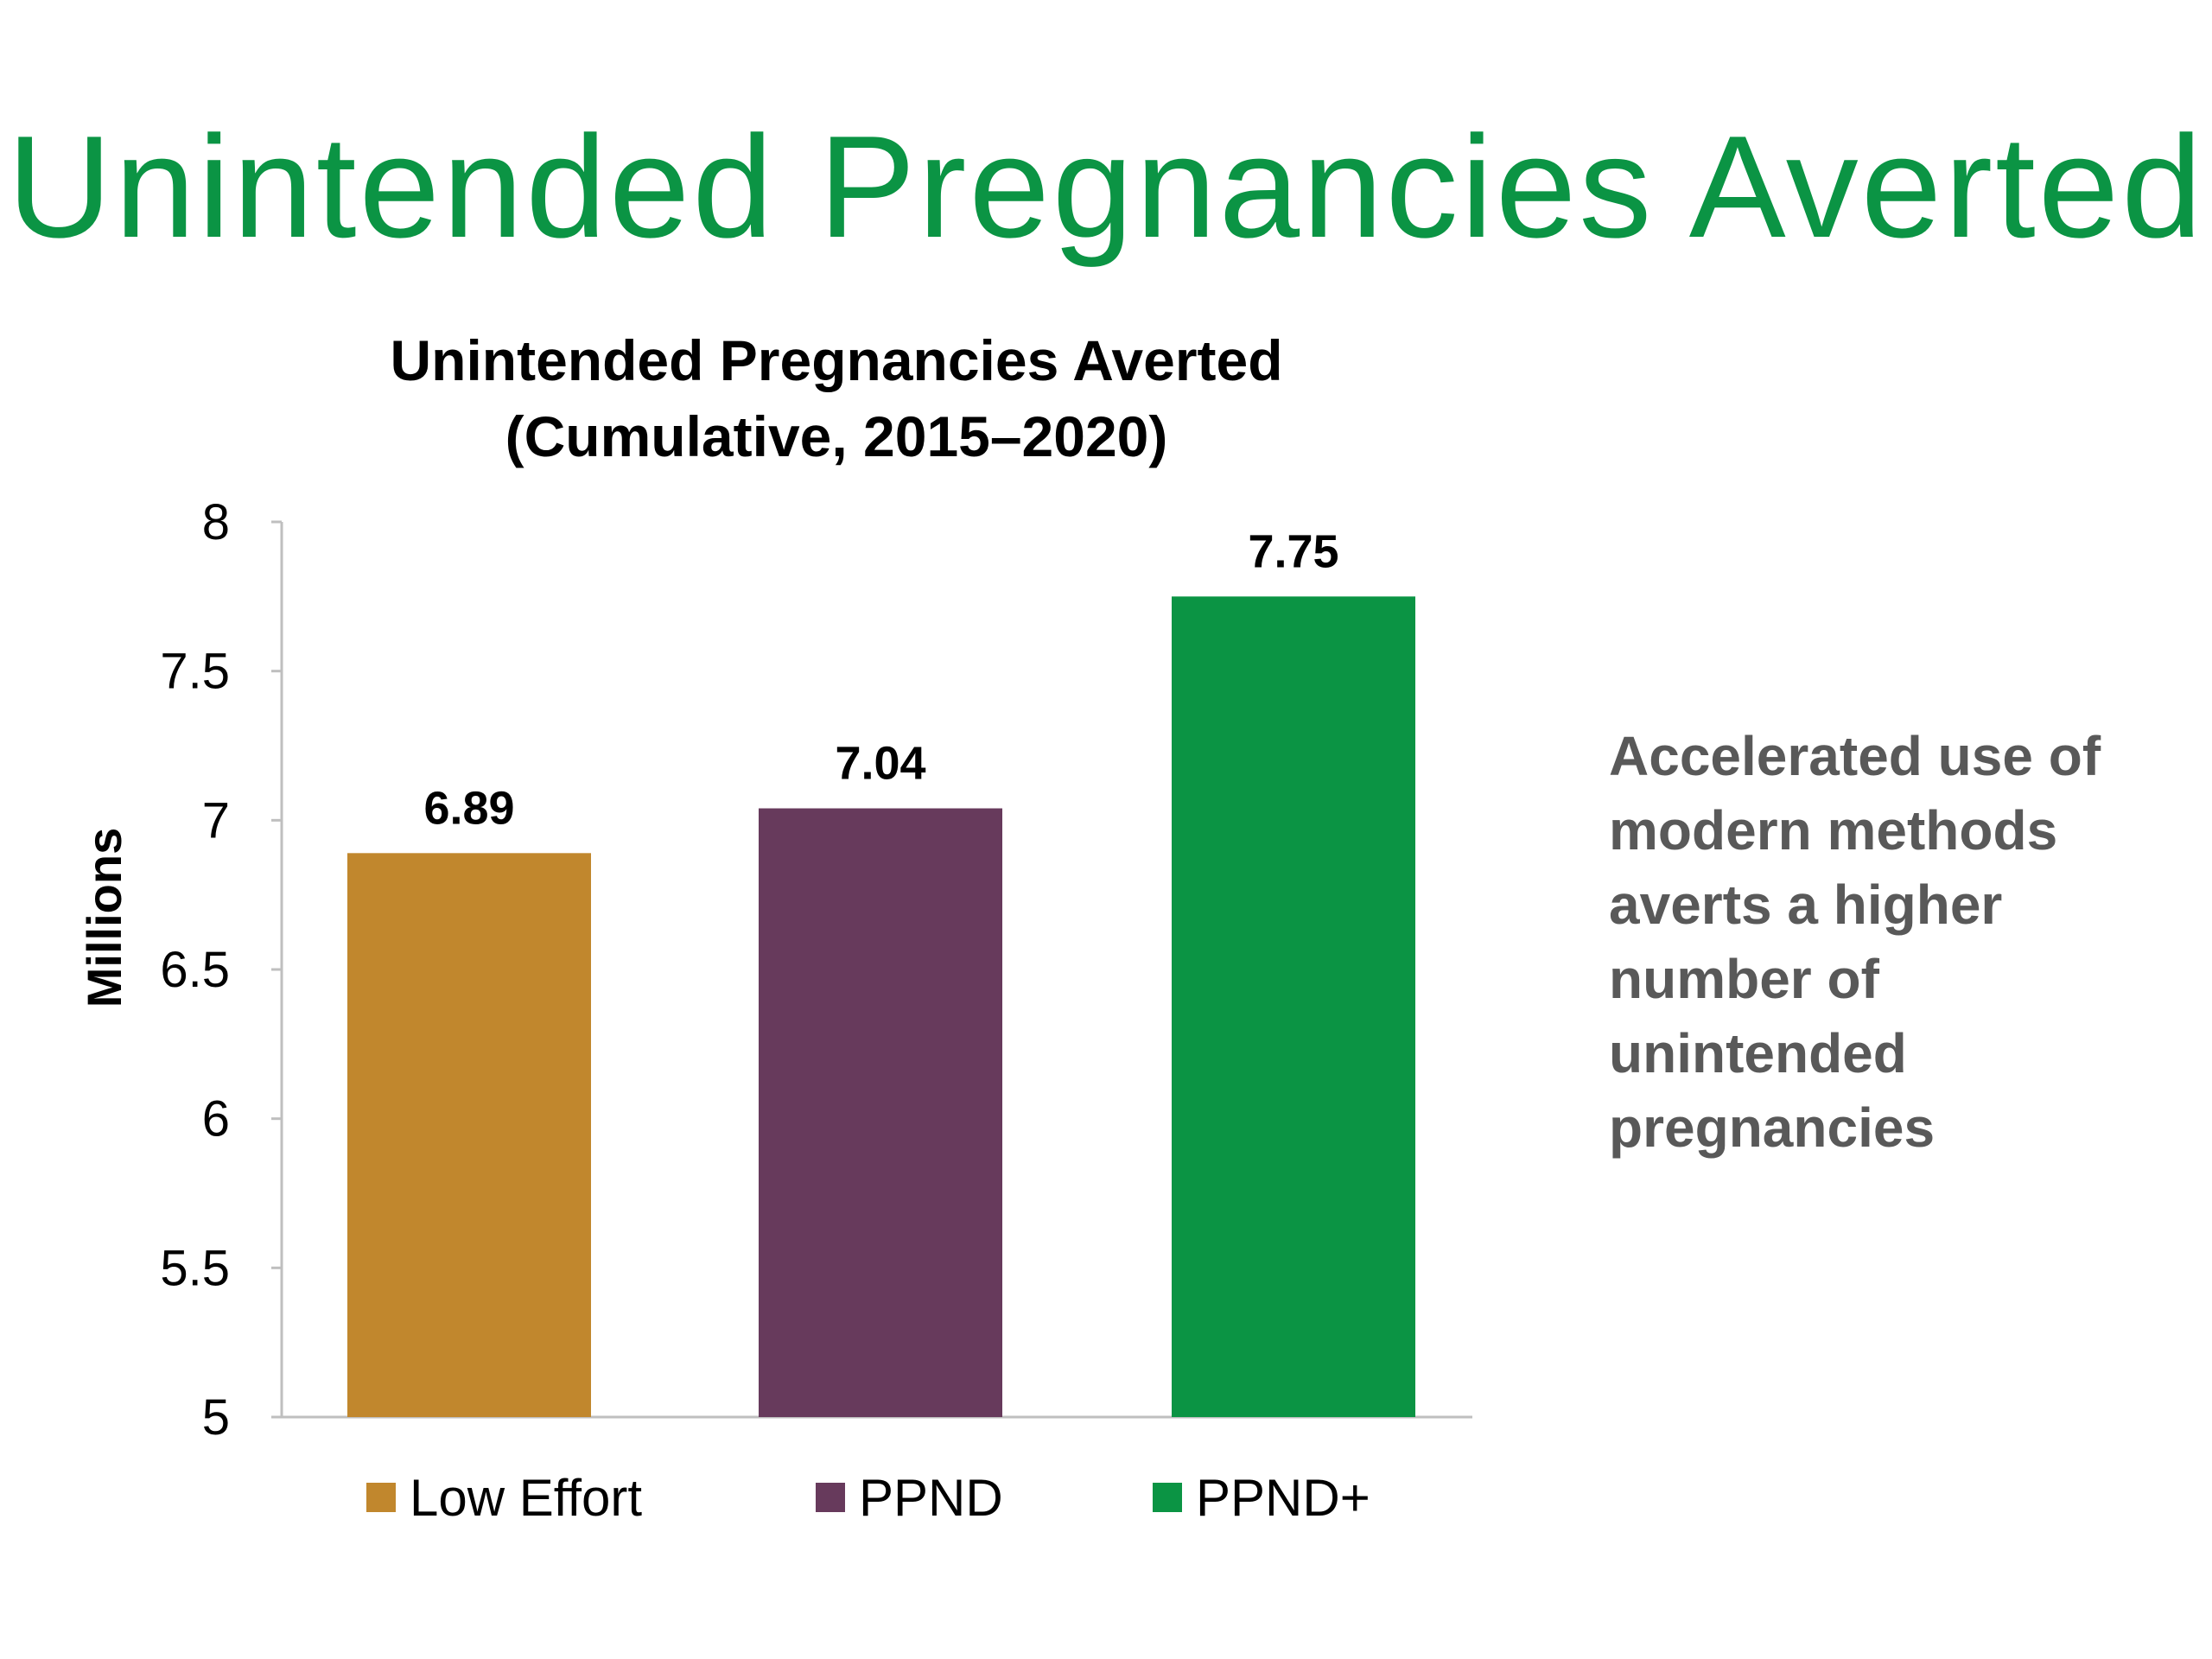  What do you see at coordinates (216, 1417) in the screenshot?
I see `y-tick-label: 5` at bounding box center [216, 1417].